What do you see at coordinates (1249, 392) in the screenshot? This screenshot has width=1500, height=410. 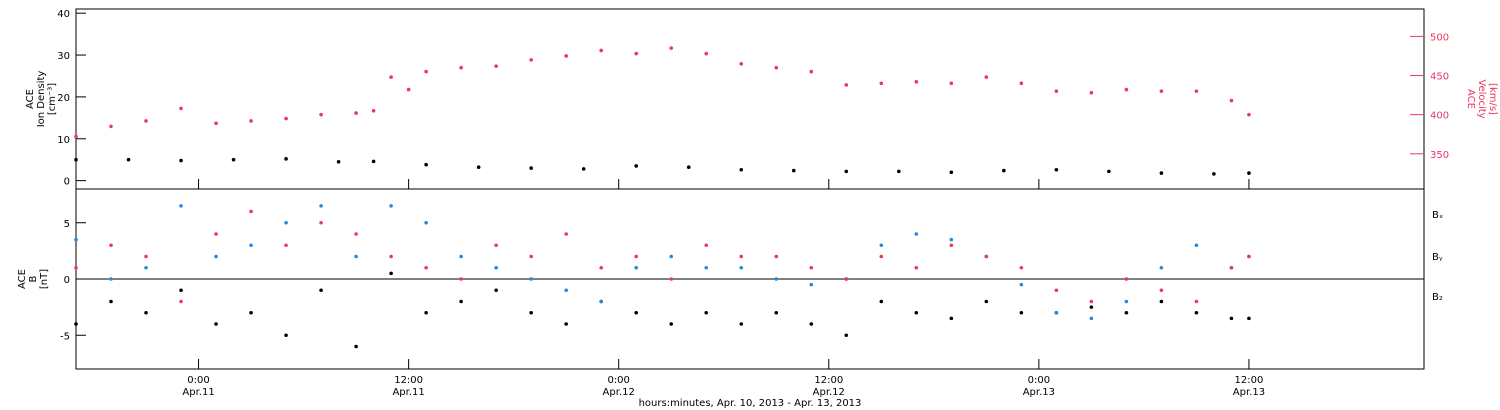 I see `time-tick-date: Apr.13` at bounding box center [1249, 392].